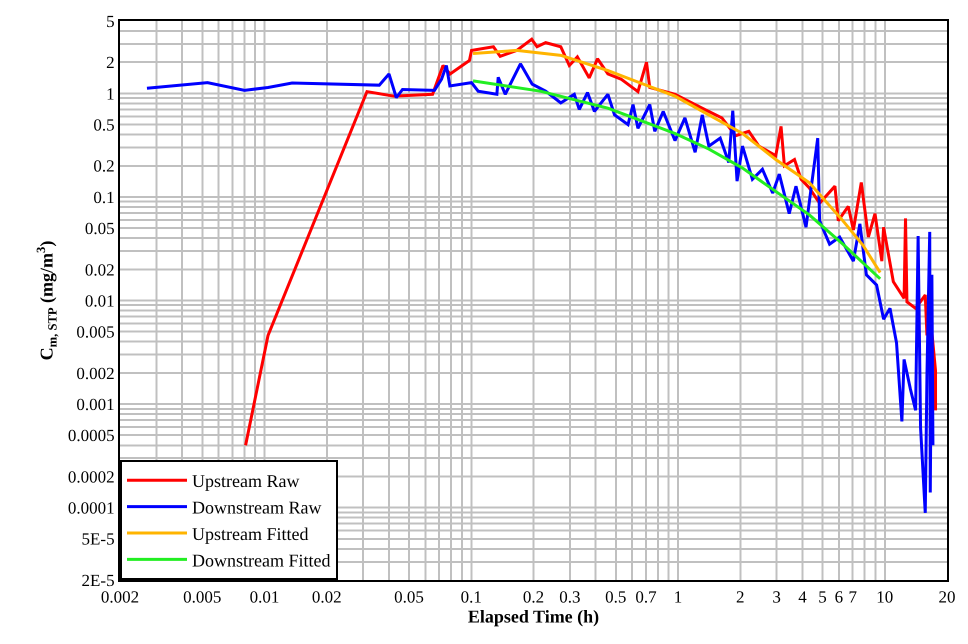 Image resolution: width=968 pixels, height=644 pixels. Describe the element at coordinates (110, 94) in the screenshot. I see `y-tick-label: 1` at that location.